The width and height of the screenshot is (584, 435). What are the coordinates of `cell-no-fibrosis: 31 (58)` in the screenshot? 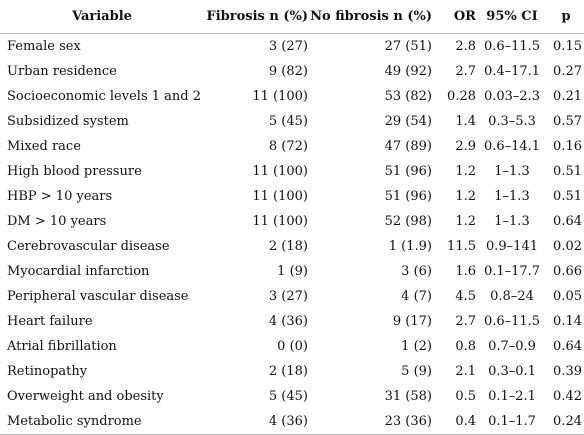 It's located at (408, 396).